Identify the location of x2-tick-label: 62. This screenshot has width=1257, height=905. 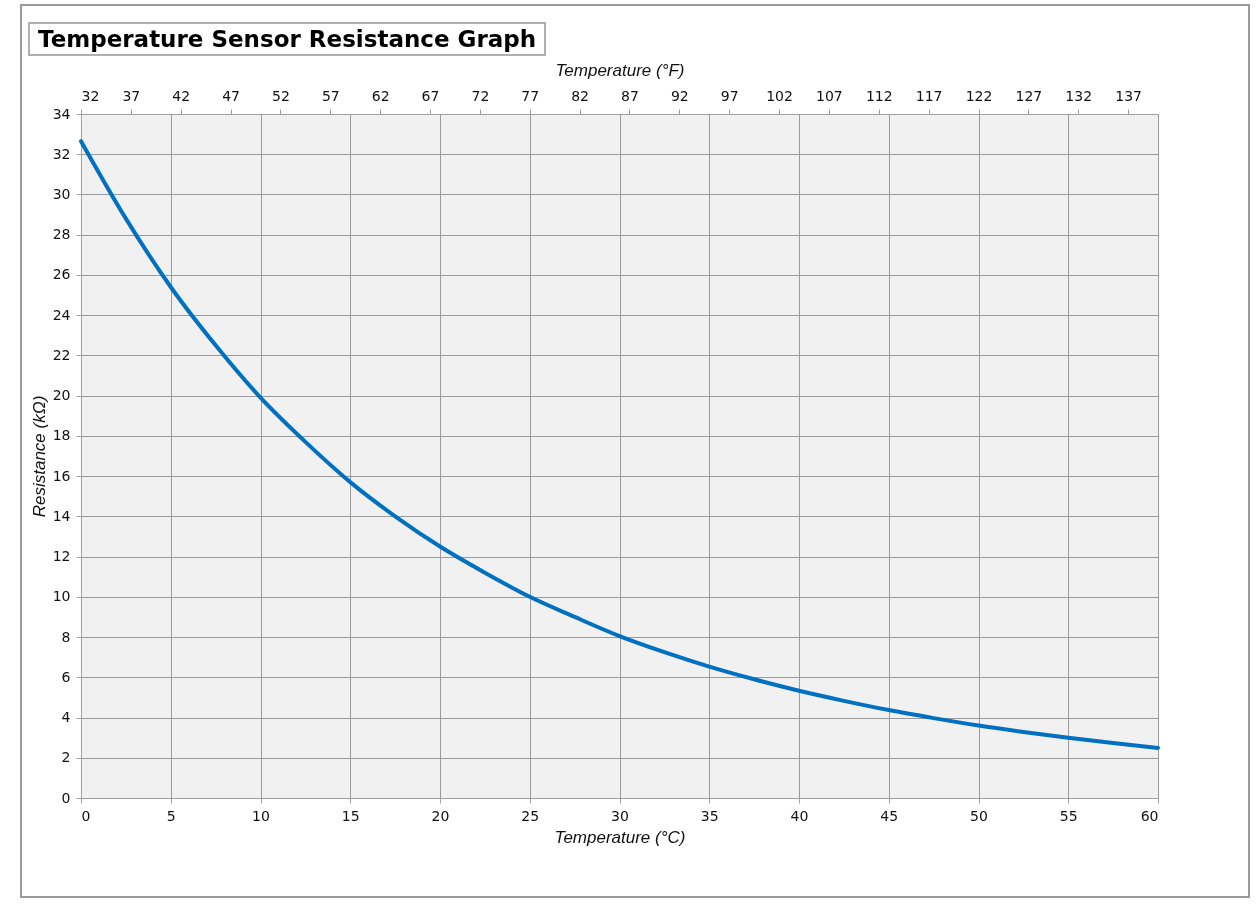
(380, 95).